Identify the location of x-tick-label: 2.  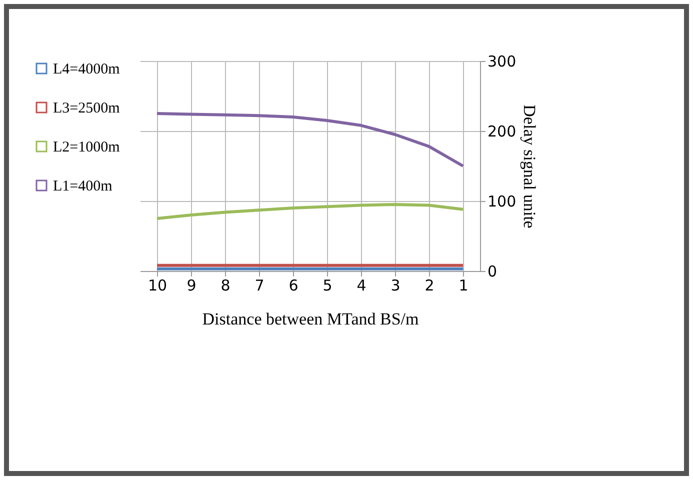
(429, 285).